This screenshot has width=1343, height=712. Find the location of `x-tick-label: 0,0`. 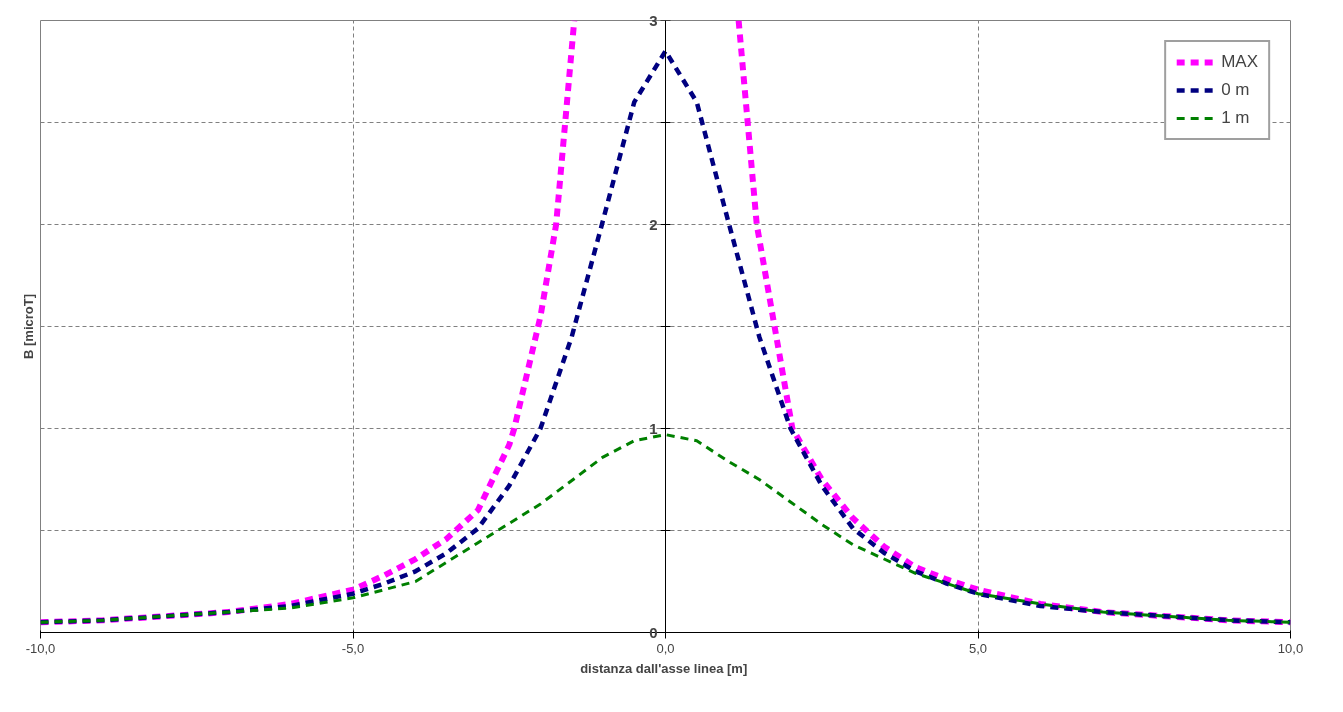

x-tick-label: 0,0 is located at coordinates (665, 648).